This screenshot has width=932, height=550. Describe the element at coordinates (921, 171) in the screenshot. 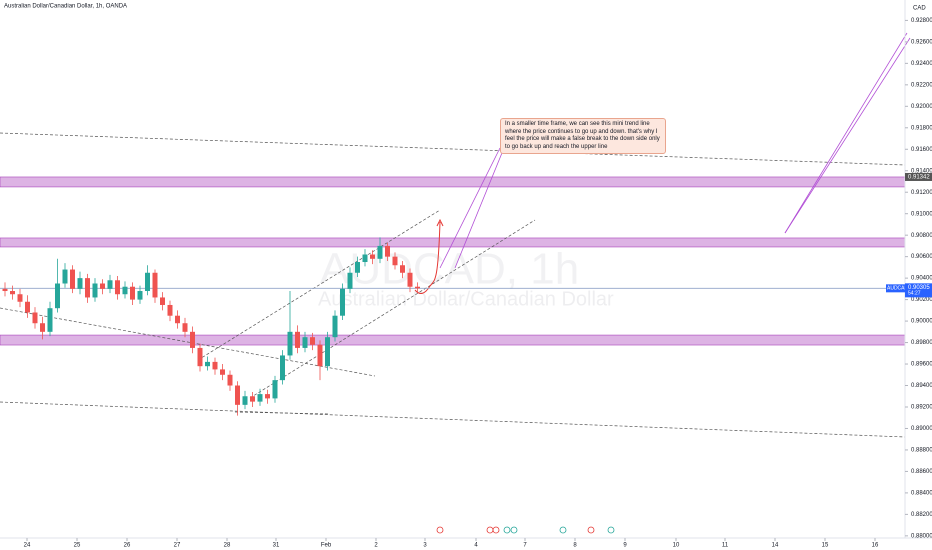

I see `y-tick-label: 0.91400` at that location.